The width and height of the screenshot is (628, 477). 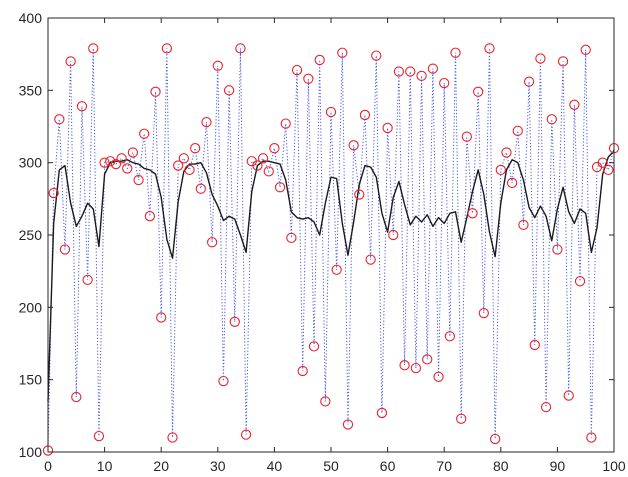 What do you see at coordinates (444, 466) in the screenshot?
I see `x-tick-label: 70` at bounding box center [444, 466].